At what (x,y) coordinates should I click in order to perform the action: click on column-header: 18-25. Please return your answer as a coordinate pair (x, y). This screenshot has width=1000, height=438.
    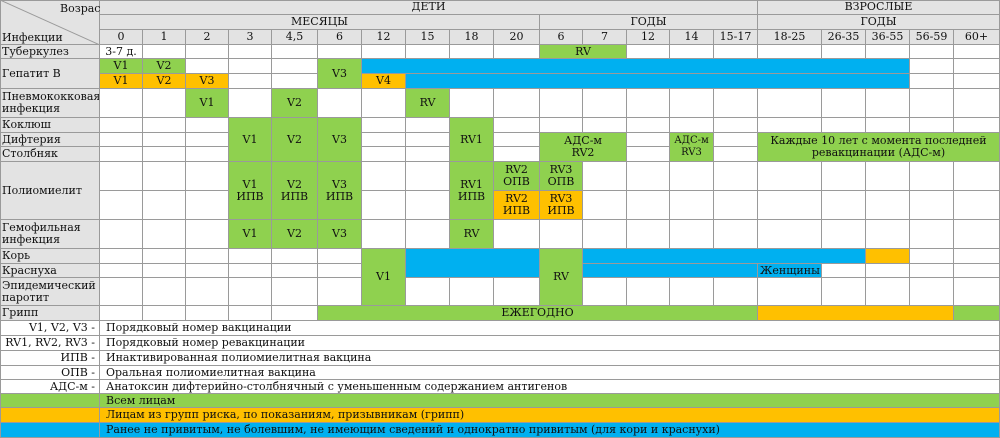
    Looking at the image, I should click on (790, 37).